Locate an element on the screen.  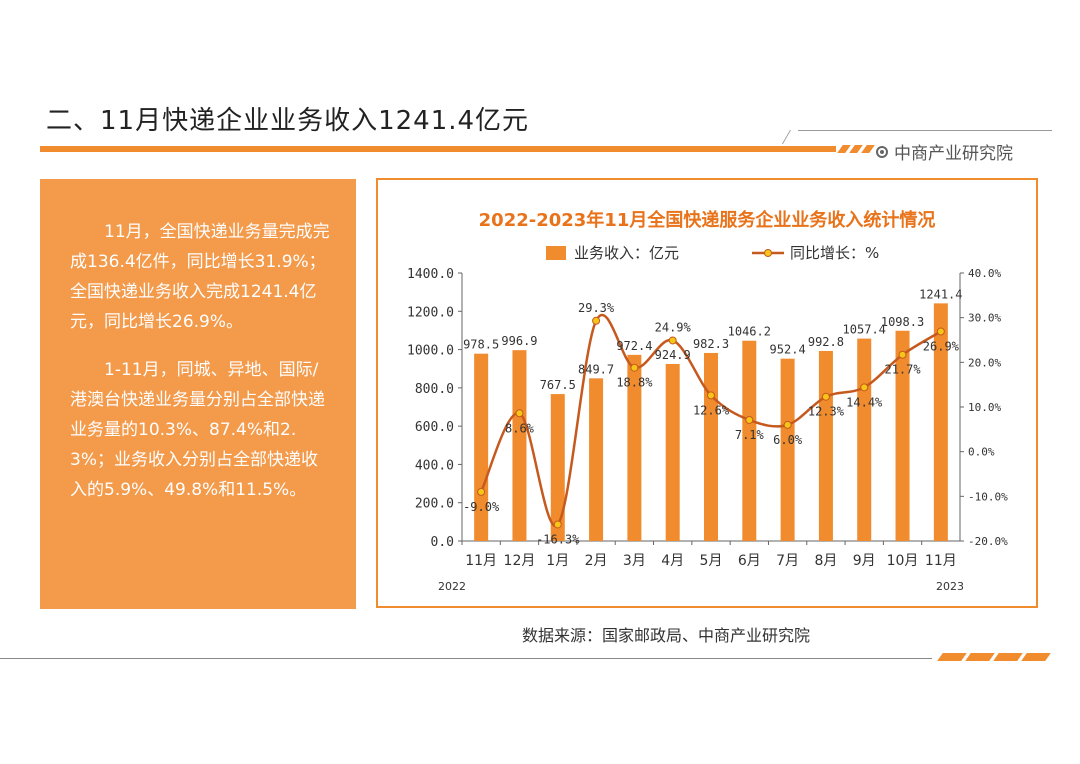
bar-value-label: 996.9 is located at coordinates (519, 341).